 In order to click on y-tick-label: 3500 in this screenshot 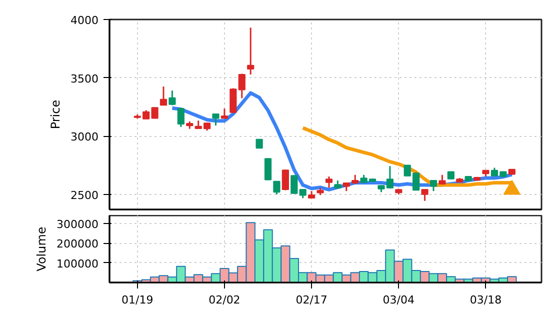, I will do `click(84, 79)`.